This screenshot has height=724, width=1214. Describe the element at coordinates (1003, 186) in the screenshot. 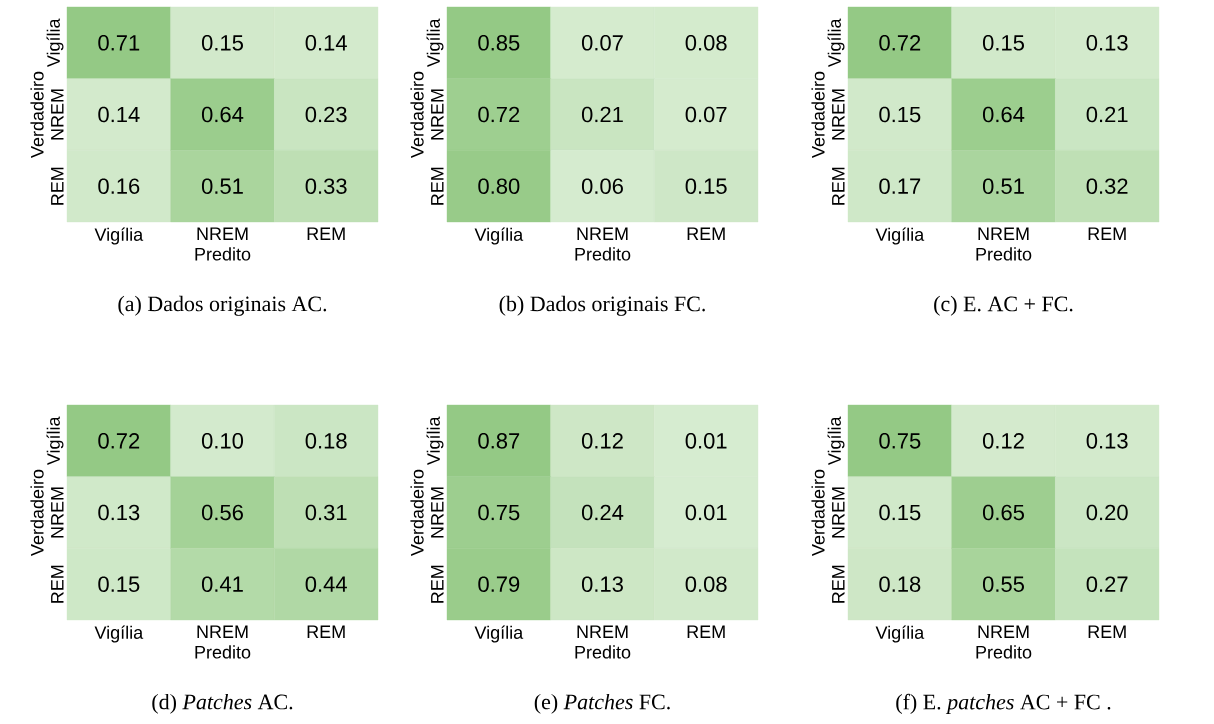

I see `data-label: 0.51` at that location.